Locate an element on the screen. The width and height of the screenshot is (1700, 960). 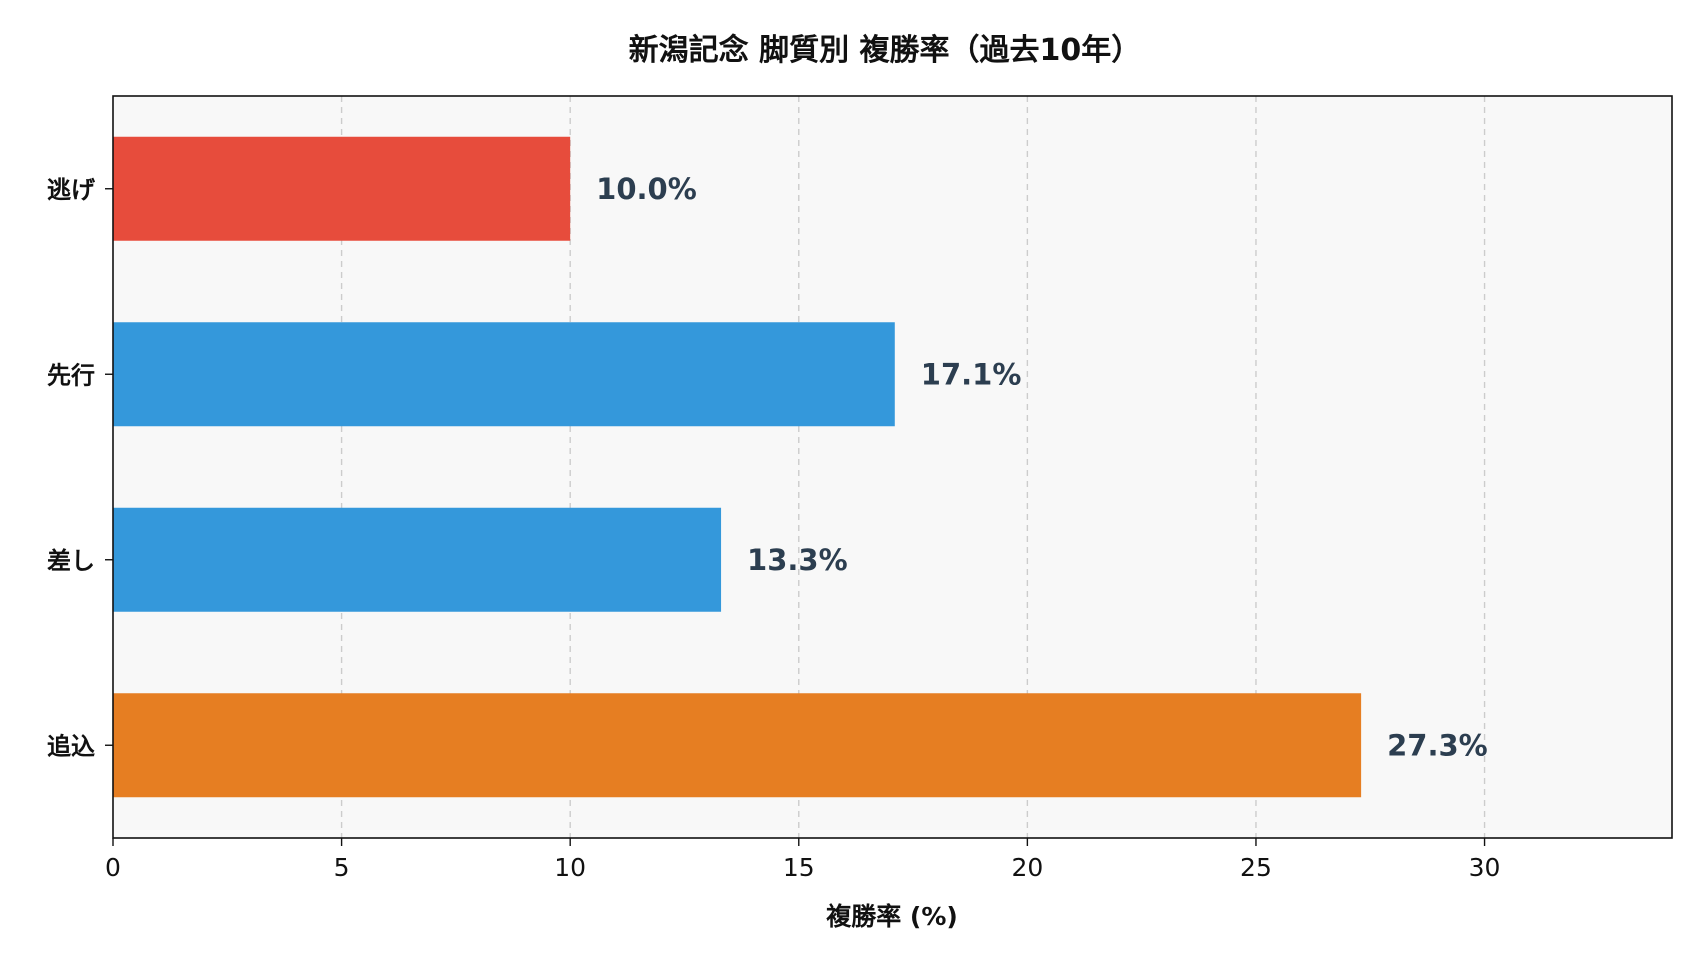
x-tick-label: 5 is located at coordinates (342, 867).